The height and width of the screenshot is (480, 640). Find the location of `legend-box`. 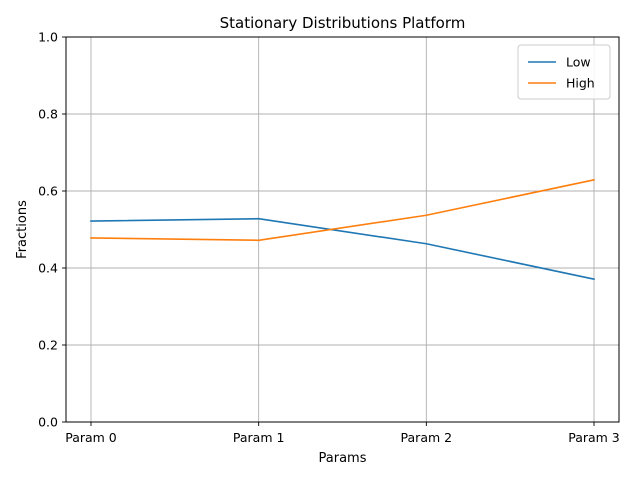

legend-box is located at coordinates (564, 72).